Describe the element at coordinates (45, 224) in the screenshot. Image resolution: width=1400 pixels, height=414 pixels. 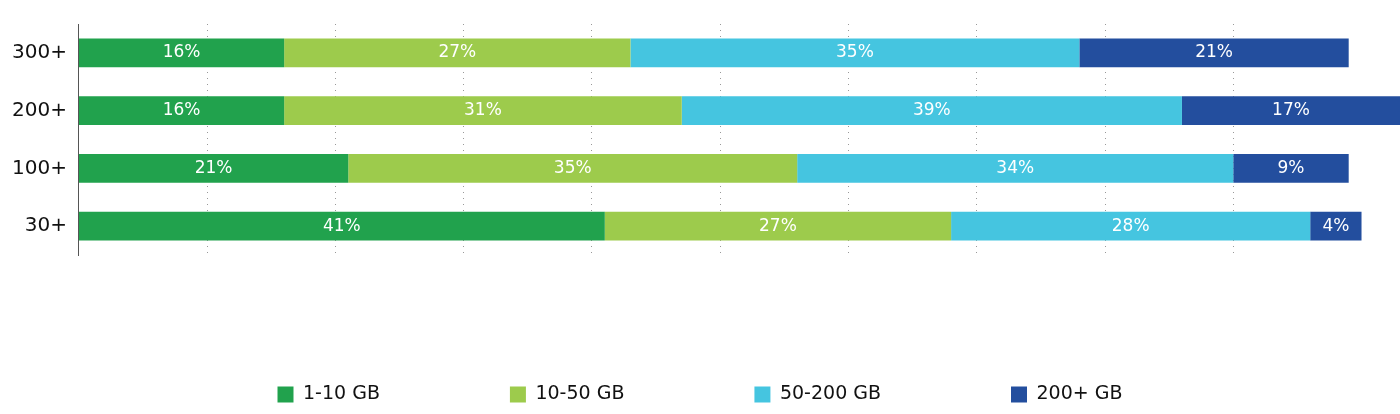
I see `y-tick-label: 30+` at that location.